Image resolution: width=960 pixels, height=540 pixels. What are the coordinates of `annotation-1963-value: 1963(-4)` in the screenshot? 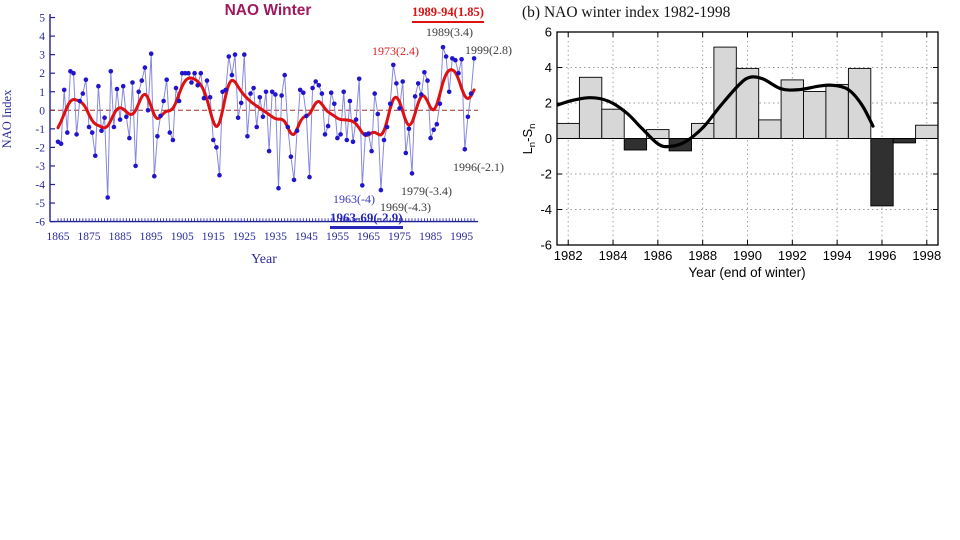 It's located at (354, 199).